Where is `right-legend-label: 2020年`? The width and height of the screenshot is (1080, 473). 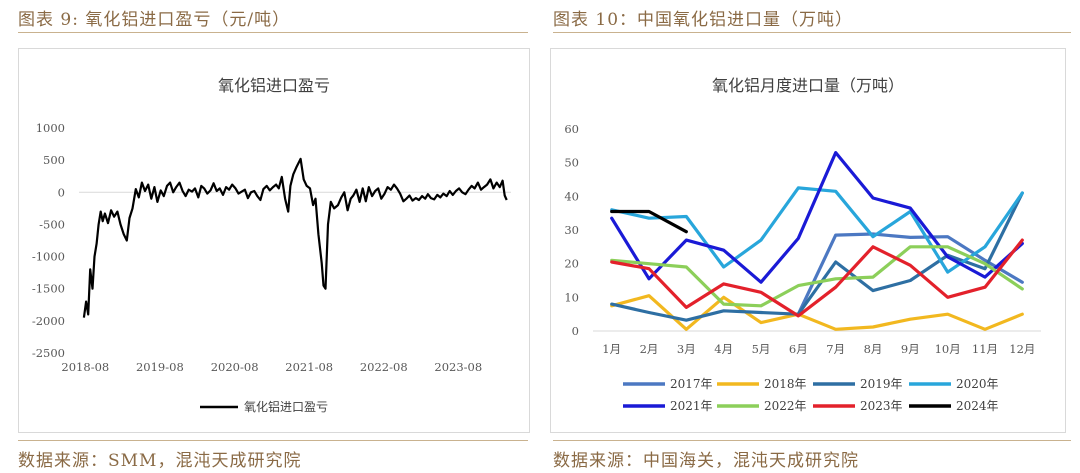
right-legend-label: 2020年 is located at coordinates (977, 384).